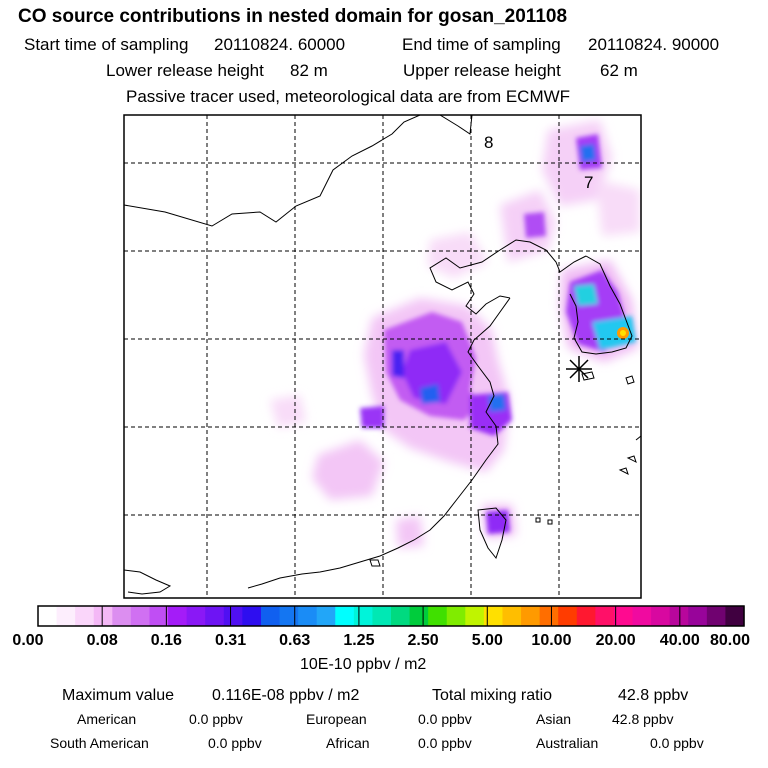 This screenshot has width=768, height=768. Describe the element at coordinates (488, 142) in the screenshot. I see `map-label-8: 8` at that location.